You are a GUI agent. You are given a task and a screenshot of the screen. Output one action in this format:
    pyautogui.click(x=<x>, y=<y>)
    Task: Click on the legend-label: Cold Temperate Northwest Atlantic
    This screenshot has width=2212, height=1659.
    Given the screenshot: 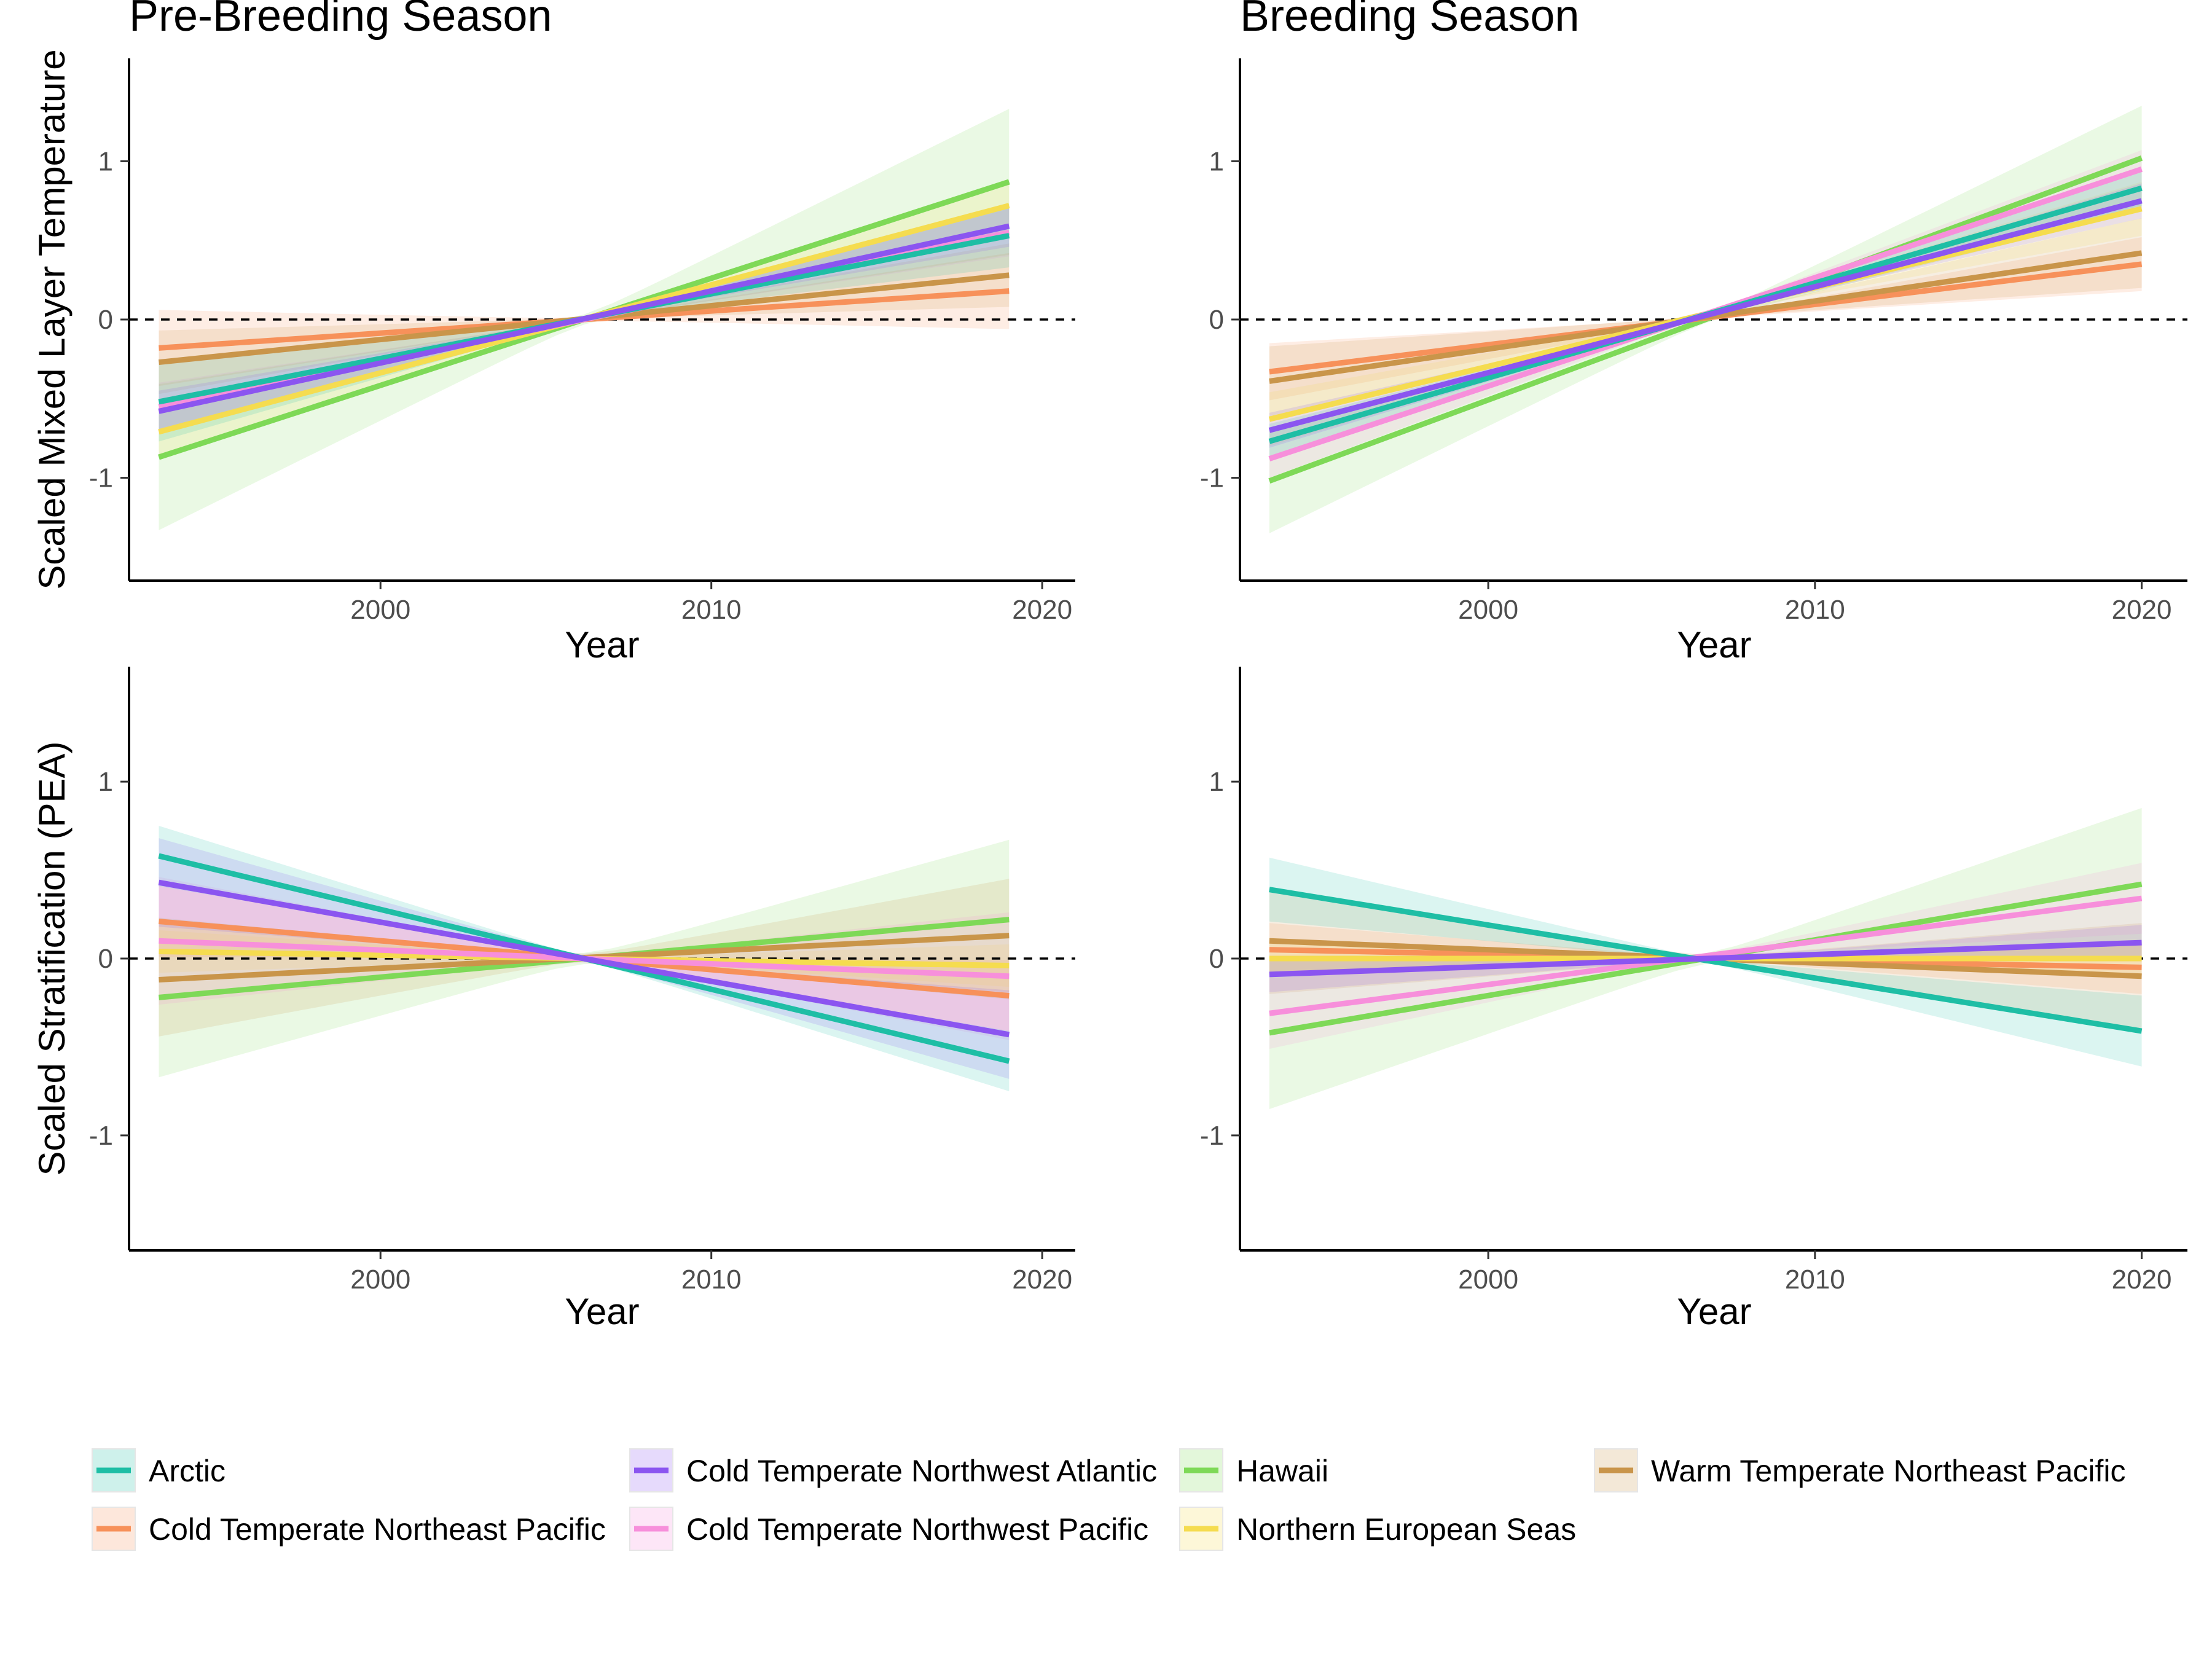 What is the action you would take?
    pyautogui.click(x=921, y=1471)
    